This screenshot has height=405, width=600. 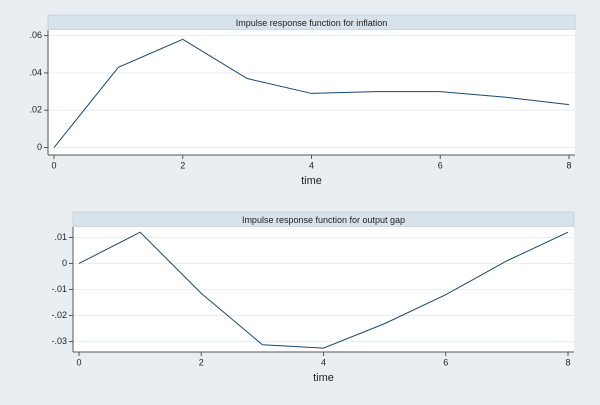 What do you see at coordinates (59, 341) in the screenshot?
I see `y-tick-label: -.03` at bounding box center [59, 341].